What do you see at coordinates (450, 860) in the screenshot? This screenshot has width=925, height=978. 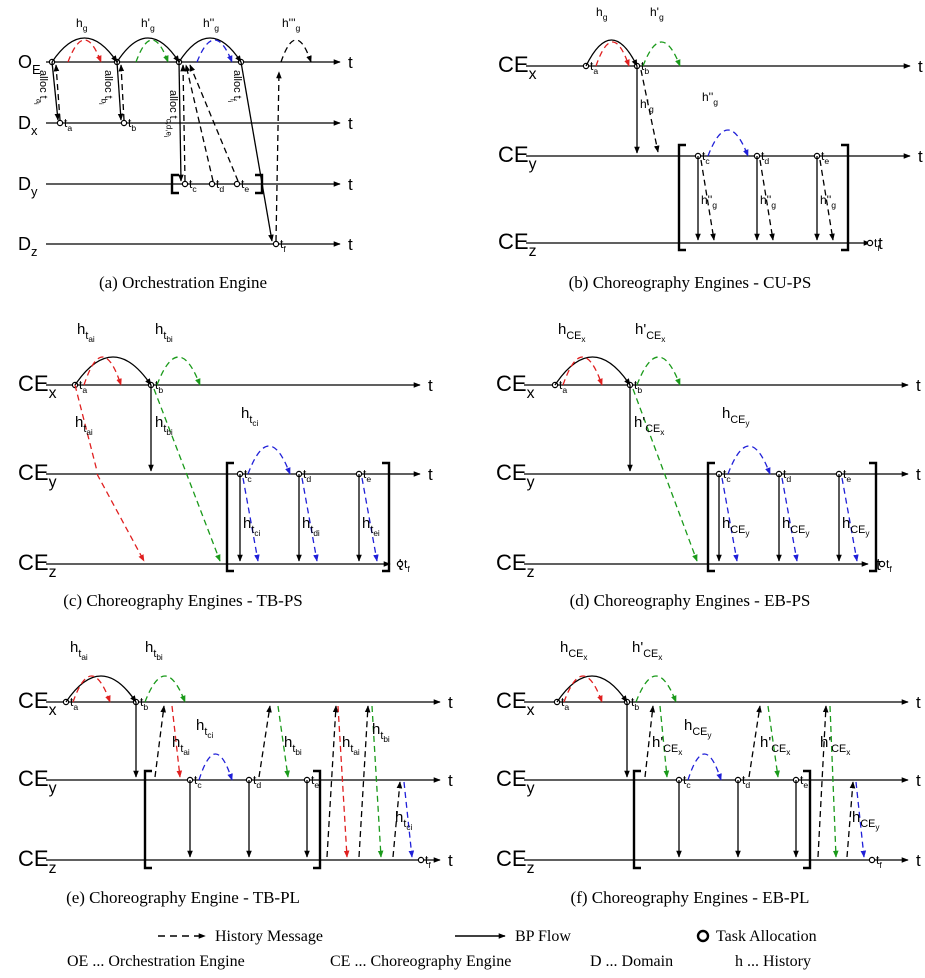 I see `e-lane-cez-t-label: t` at bounding box center [450, 860].